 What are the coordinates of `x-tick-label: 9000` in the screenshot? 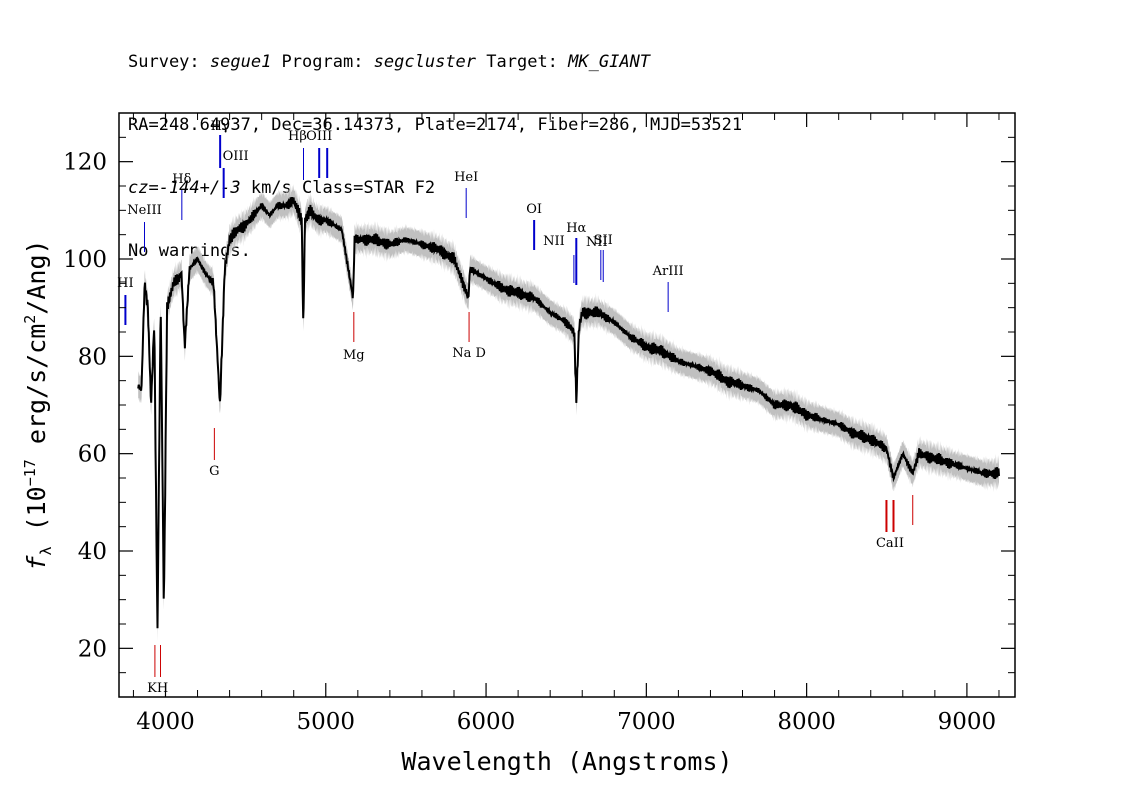 It's located at (967, 722).